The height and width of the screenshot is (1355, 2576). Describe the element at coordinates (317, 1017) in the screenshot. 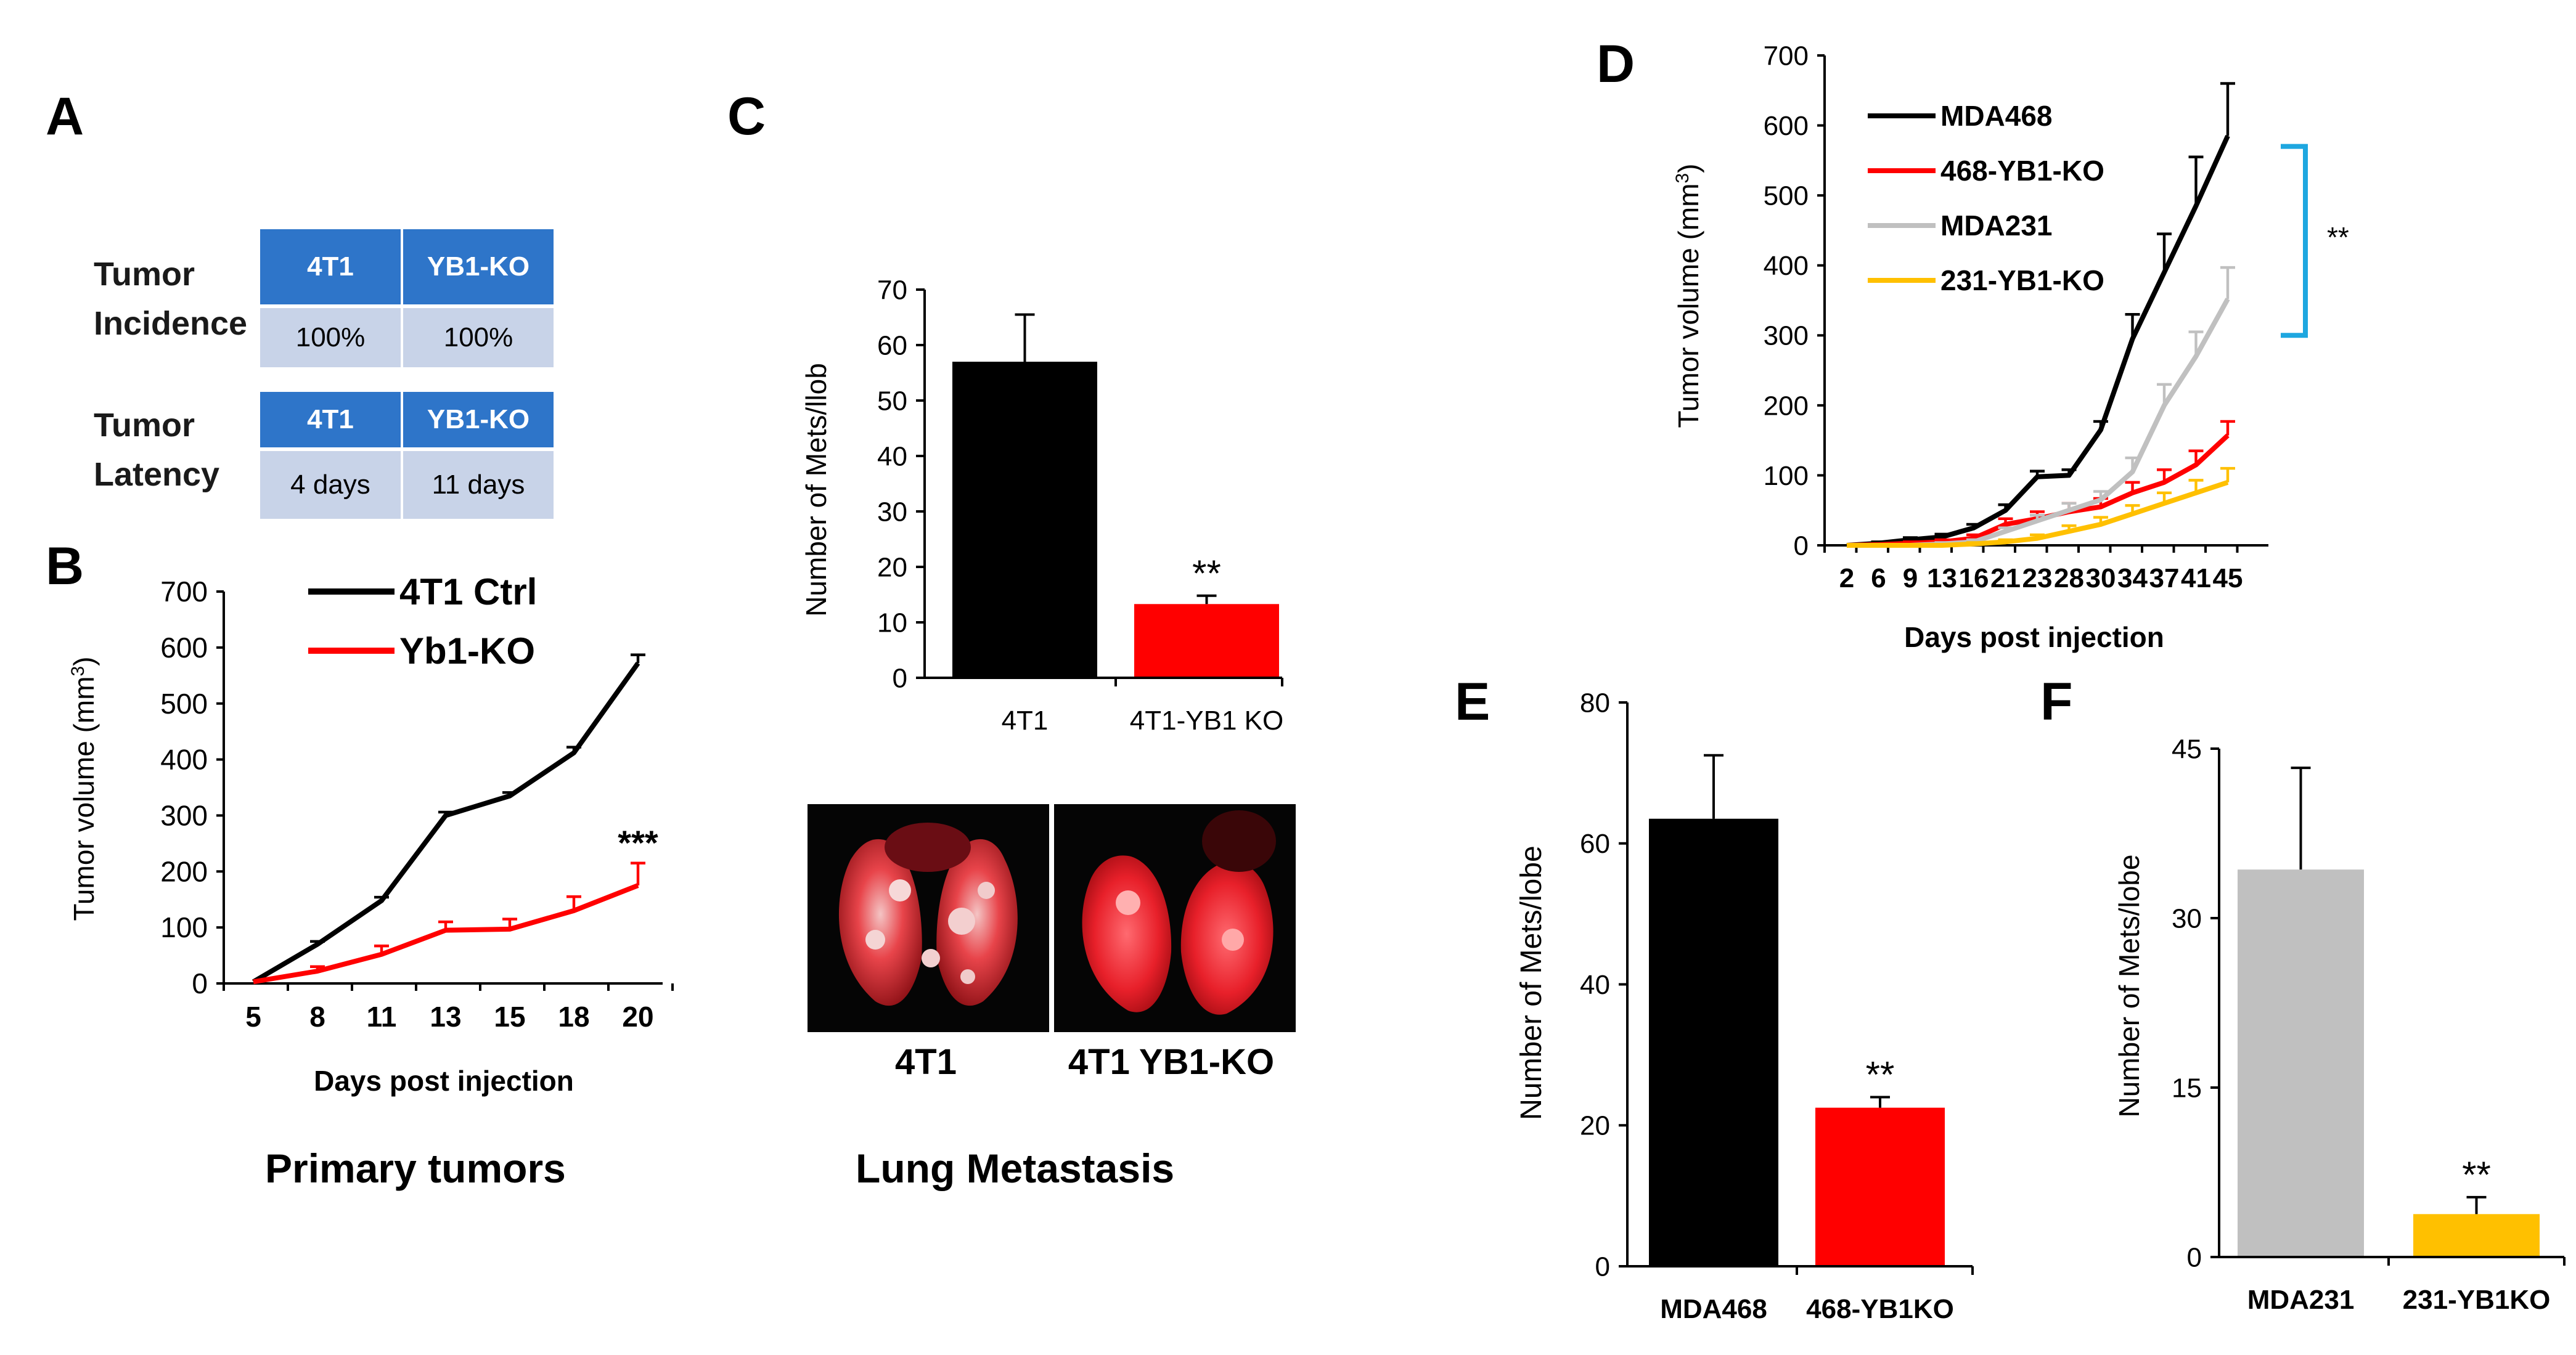

I see `x-tick-label: 8` at that location.